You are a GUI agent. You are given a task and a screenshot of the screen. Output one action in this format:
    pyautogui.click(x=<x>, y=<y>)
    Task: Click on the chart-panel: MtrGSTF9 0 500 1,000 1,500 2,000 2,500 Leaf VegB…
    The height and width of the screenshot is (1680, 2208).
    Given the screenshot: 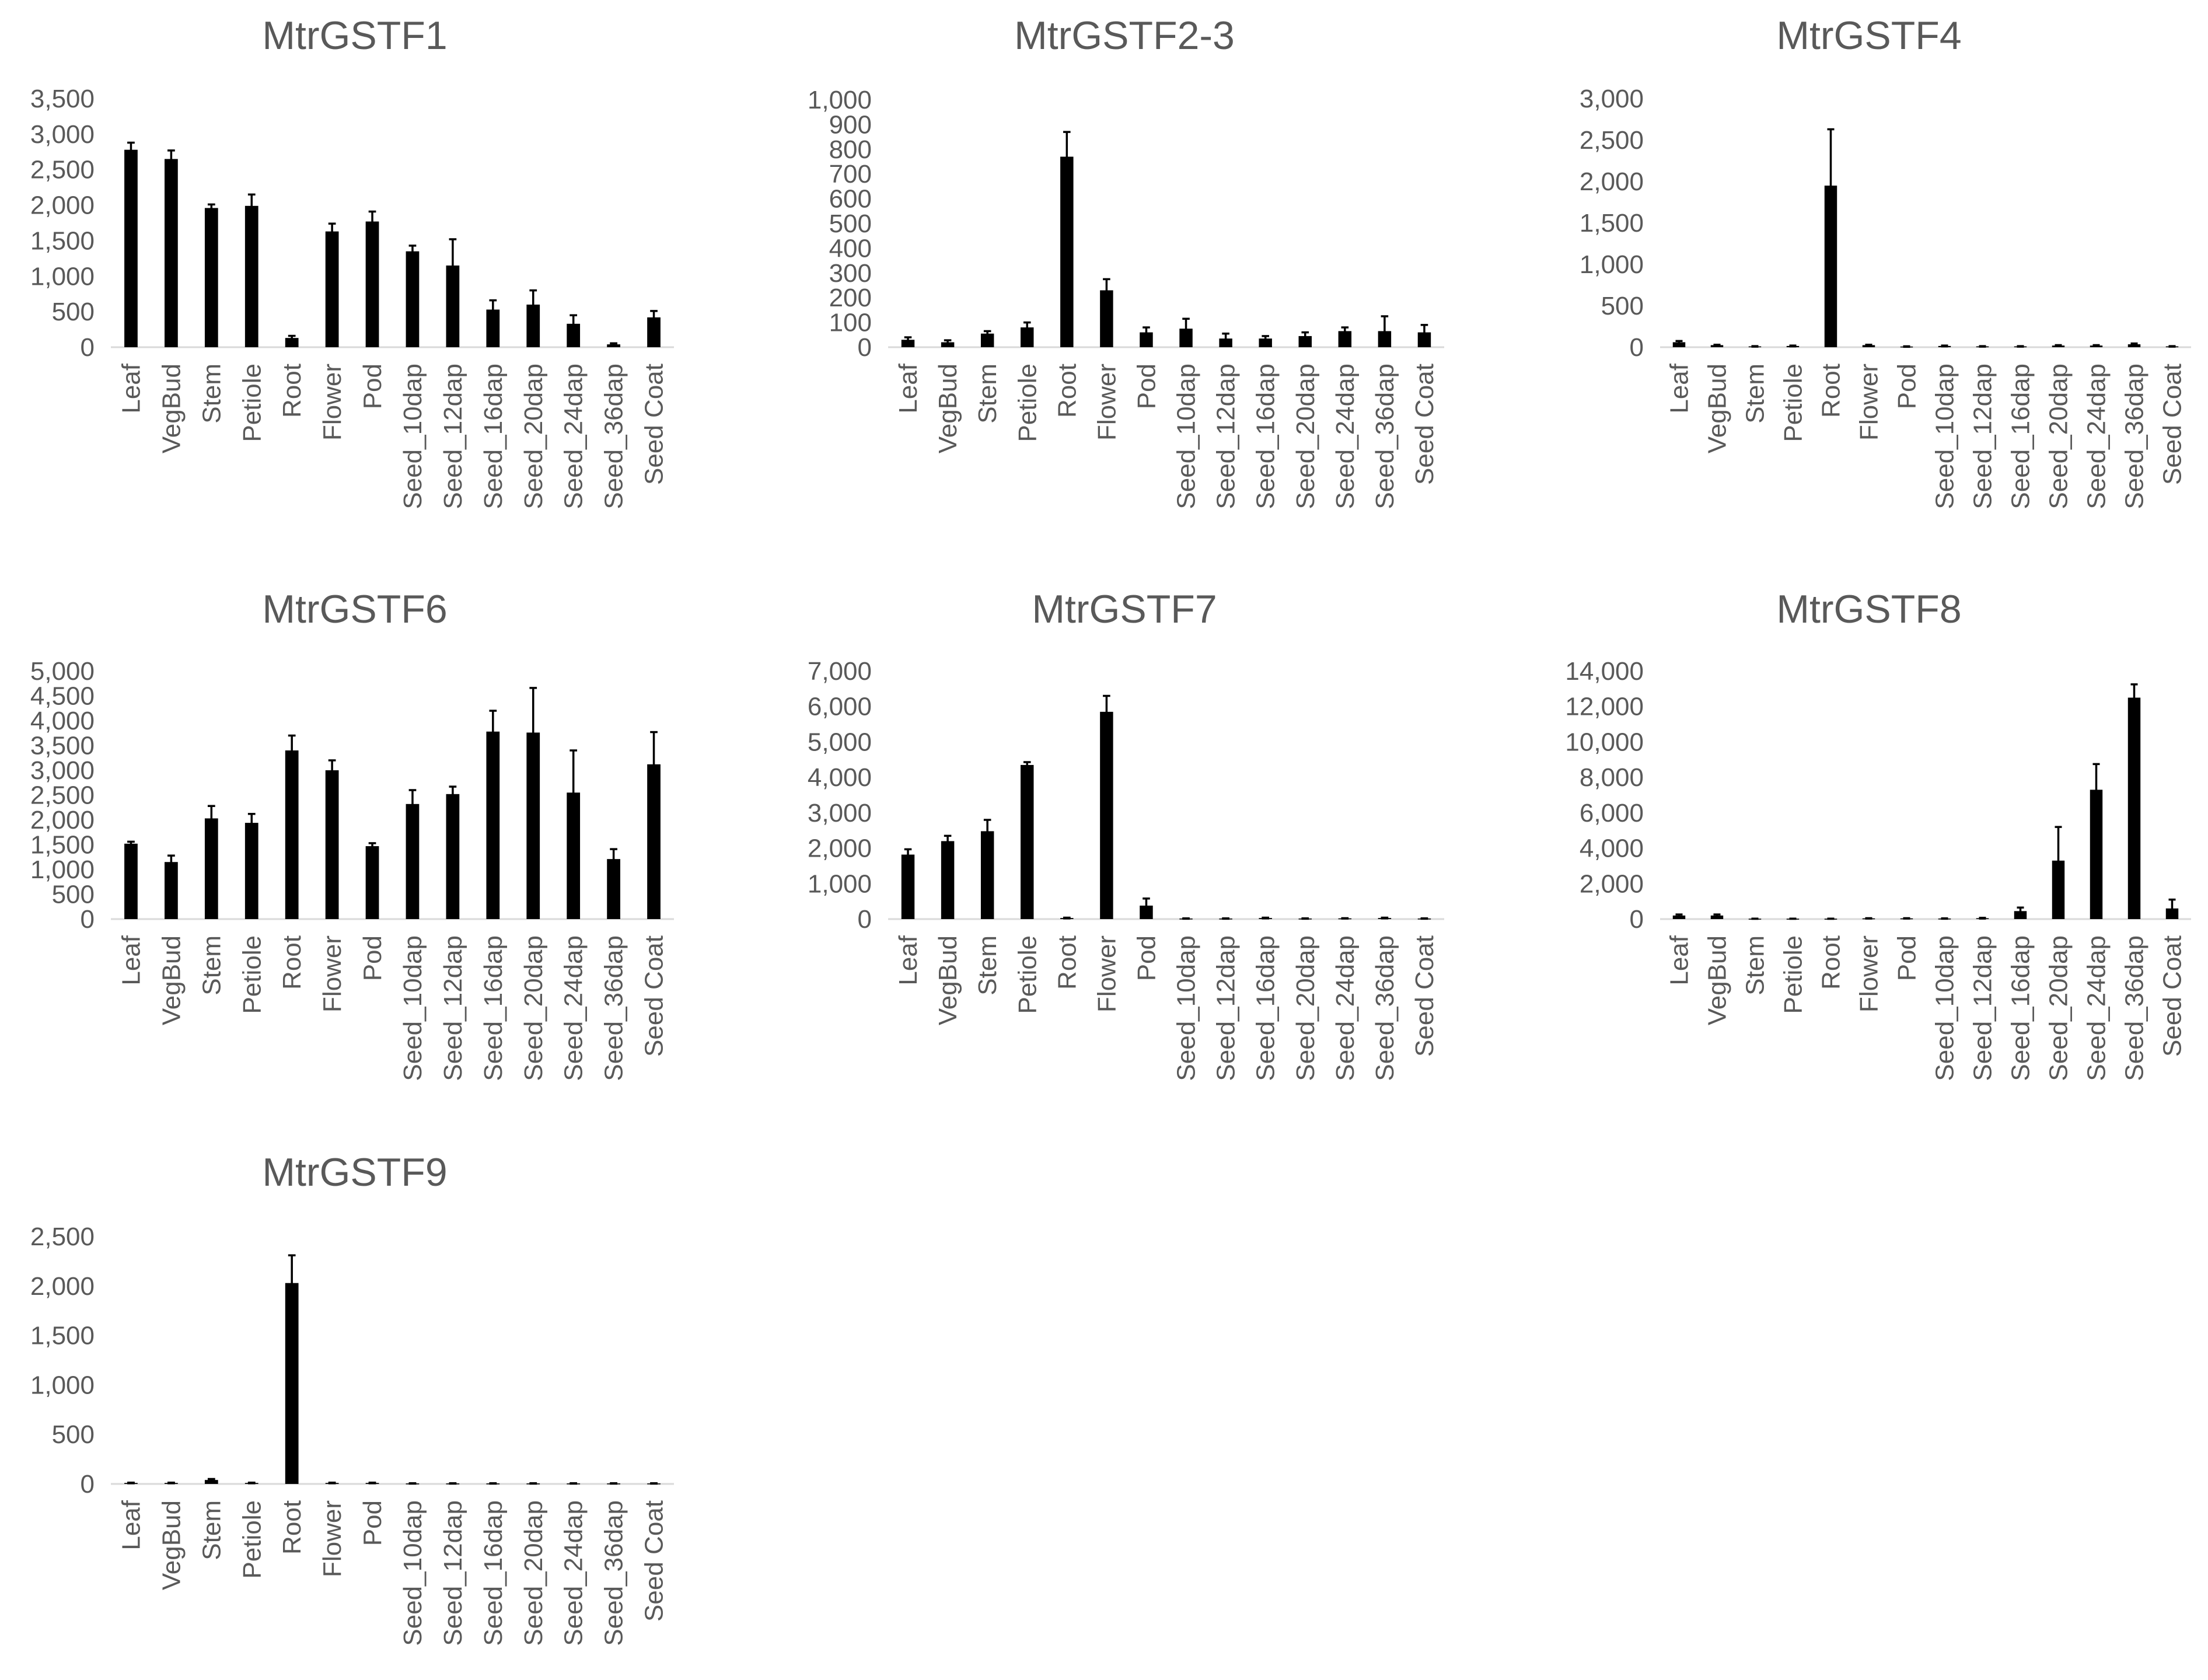 What is the action you would take?
    pyautogui.click(x=352, y=1398)
    